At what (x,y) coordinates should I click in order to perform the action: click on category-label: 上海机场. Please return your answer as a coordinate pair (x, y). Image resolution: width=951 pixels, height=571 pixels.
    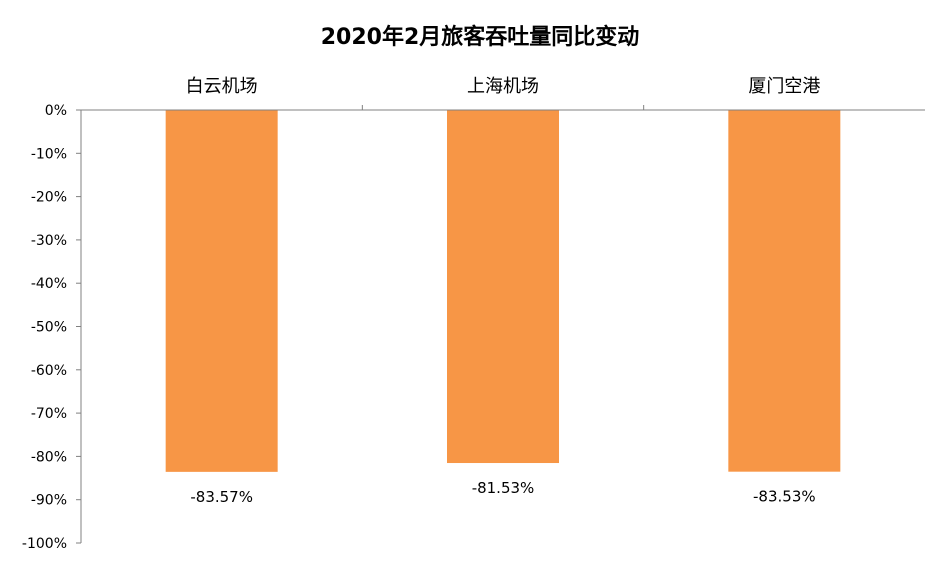
    Looking at the image, I should click on (503, 86).